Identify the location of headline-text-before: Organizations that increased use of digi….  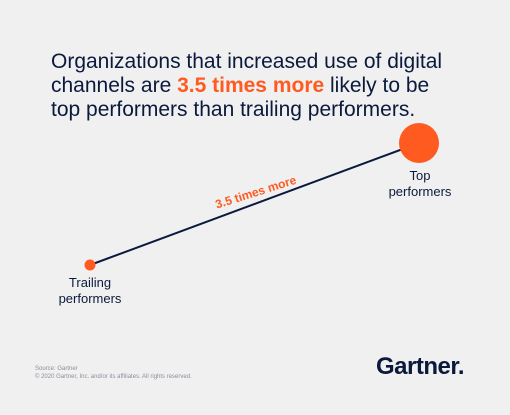
(247, 73).